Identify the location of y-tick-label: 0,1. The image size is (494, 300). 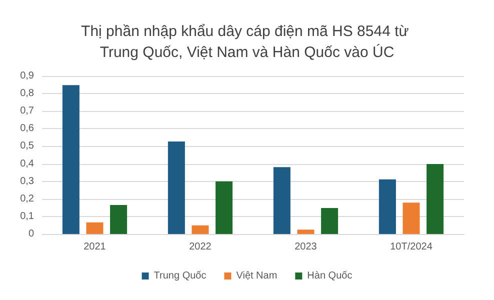
(27, 216).